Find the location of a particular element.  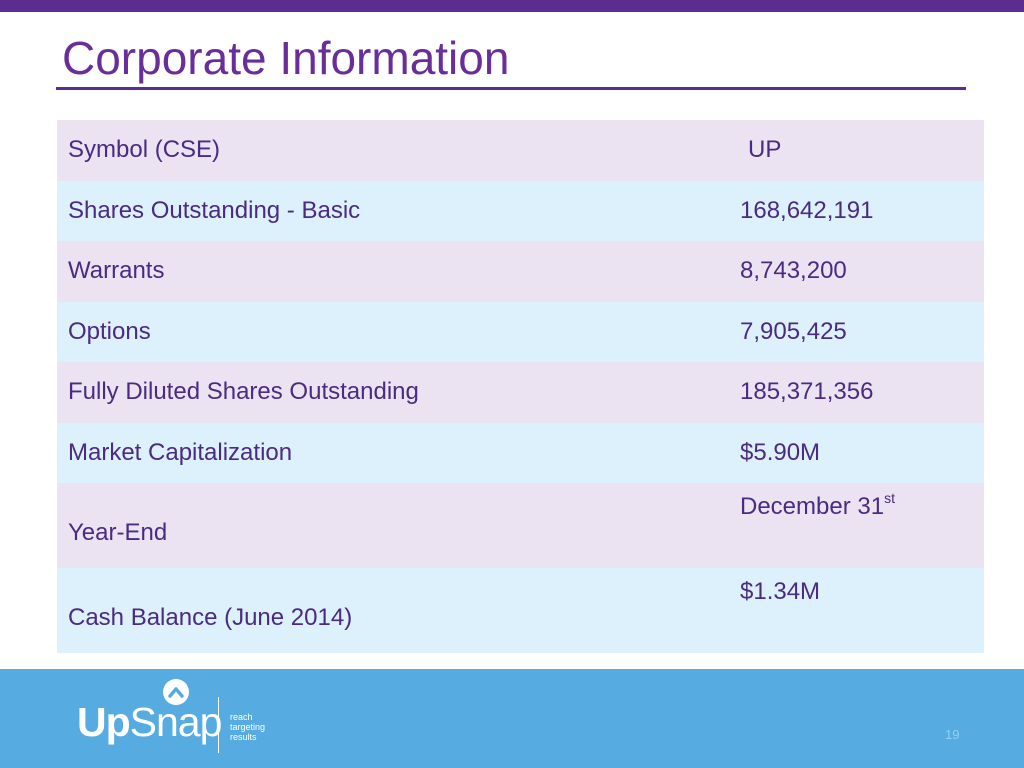

slide-title: Corporate Information is located at coordinates (286, 58).